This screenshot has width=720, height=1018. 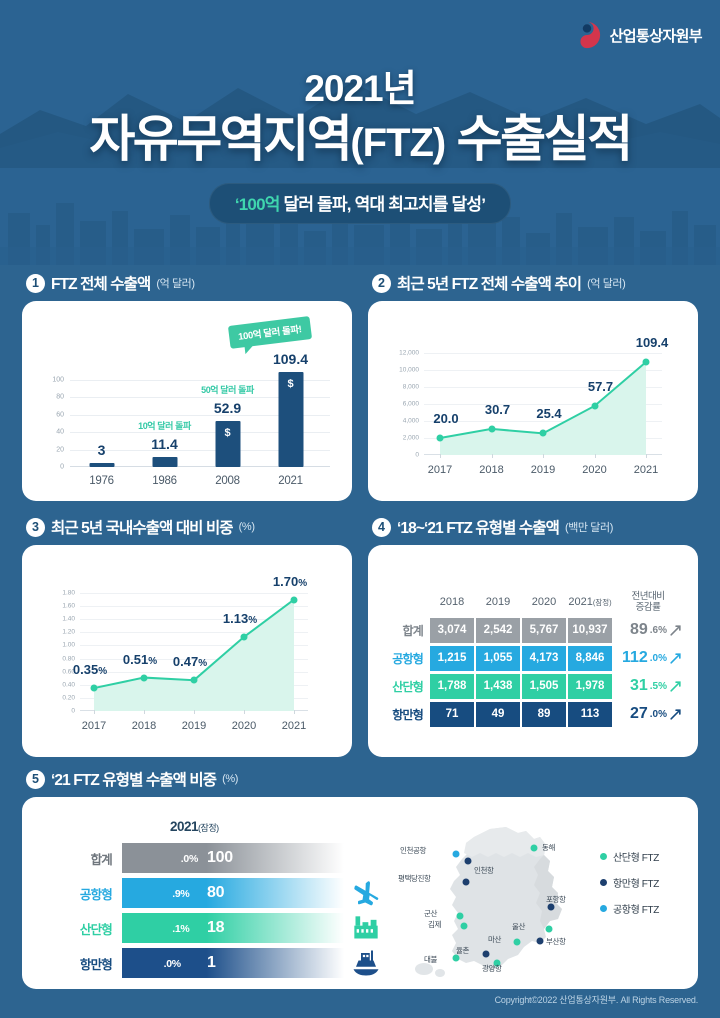 What do you see at coordinates (398, 142) in the screenshot?
I see `headline-ftz: (FTZ)` at bounding box center [398, 142].